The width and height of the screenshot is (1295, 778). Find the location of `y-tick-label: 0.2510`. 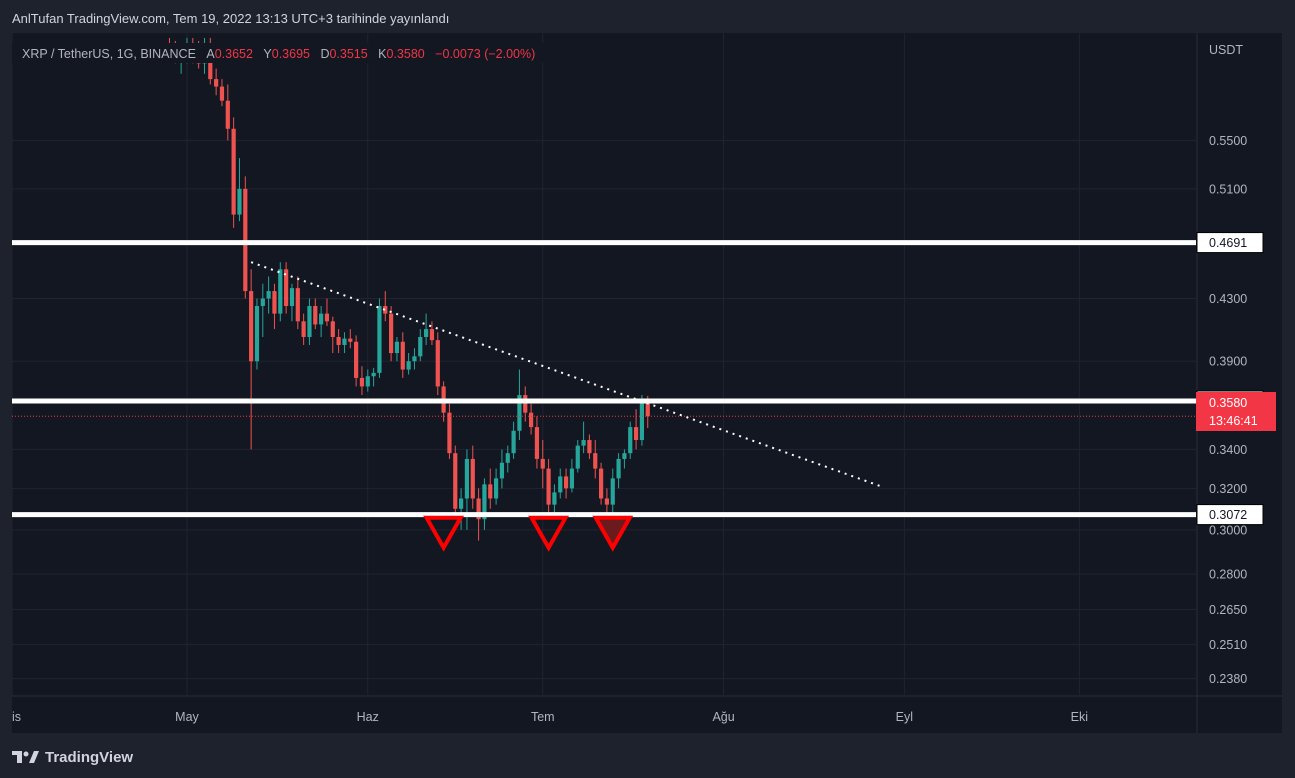

y-tick-label: 0.2510 is located at coordinates (1228, 645).